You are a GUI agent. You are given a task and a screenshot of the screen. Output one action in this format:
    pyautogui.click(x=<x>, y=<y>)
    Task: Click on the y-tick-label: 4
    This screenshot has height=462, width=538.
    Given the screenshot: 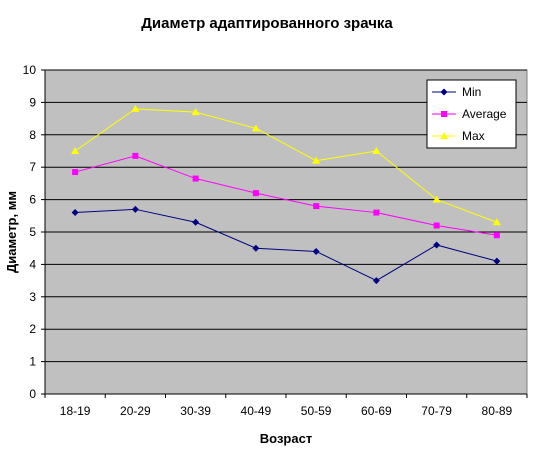 What is the action you would take?
    pyautogui.click(x=32, y=264)
    